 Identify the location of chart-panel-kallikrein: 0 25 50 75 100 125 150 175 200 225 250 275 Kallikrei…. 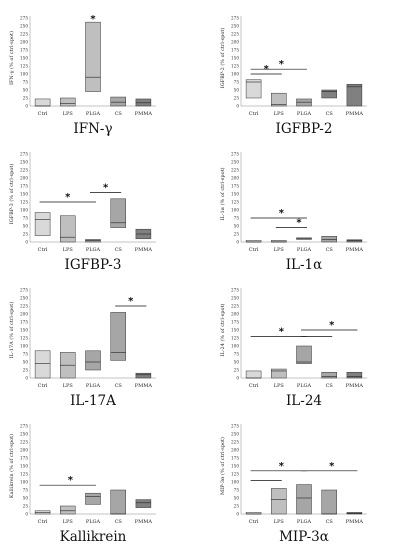
(82, 484).